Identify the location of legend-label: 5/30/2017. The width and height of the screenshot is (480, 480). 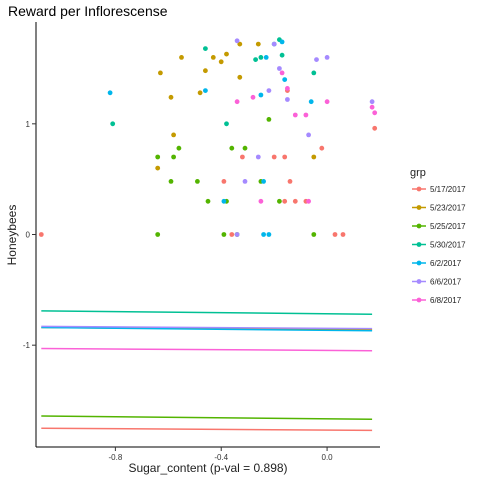
(448, 245).